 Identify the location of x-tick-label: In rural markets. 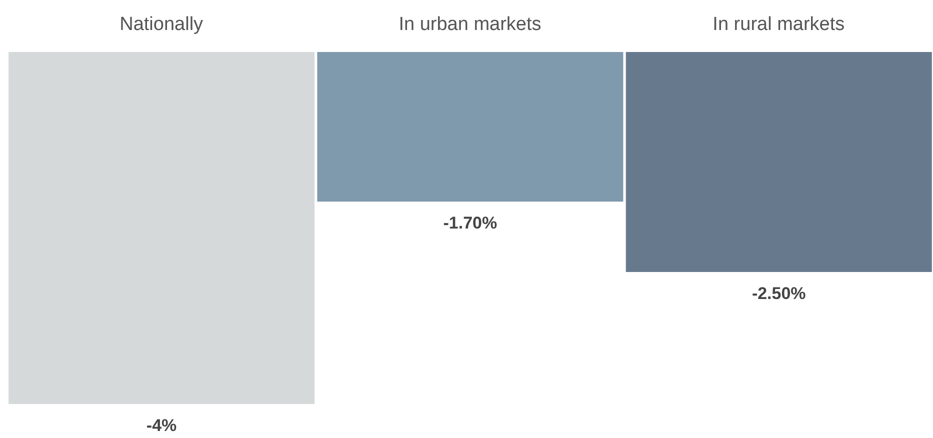
(778, 24).